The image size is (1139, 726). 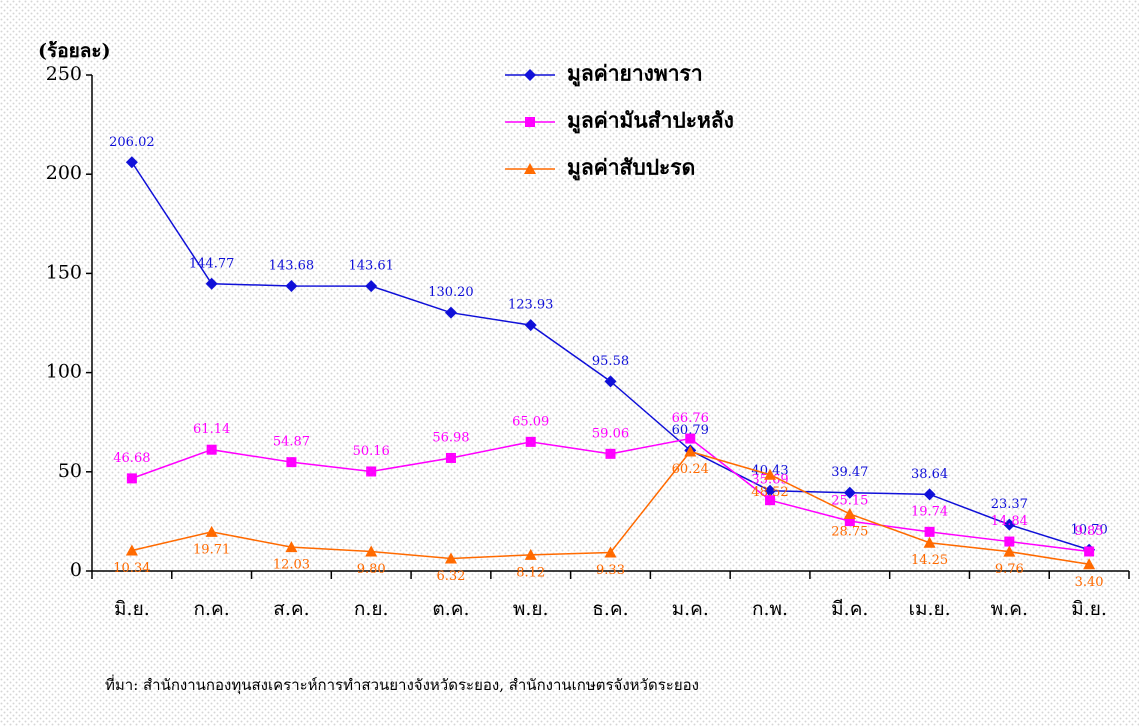 What do you see at coordinates (450, 576) in the screenshot?
I see `data-label: 6.32` at bounding box center [450, 576].